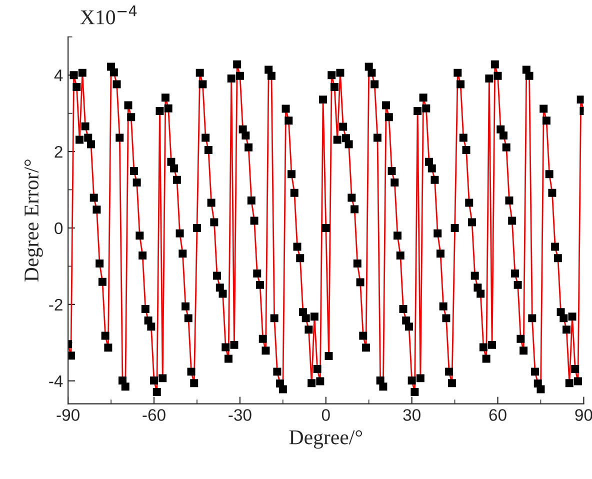 This screenshot has height=479, width=592. I want to click on x-tick-label: 90, so click(583, 415).